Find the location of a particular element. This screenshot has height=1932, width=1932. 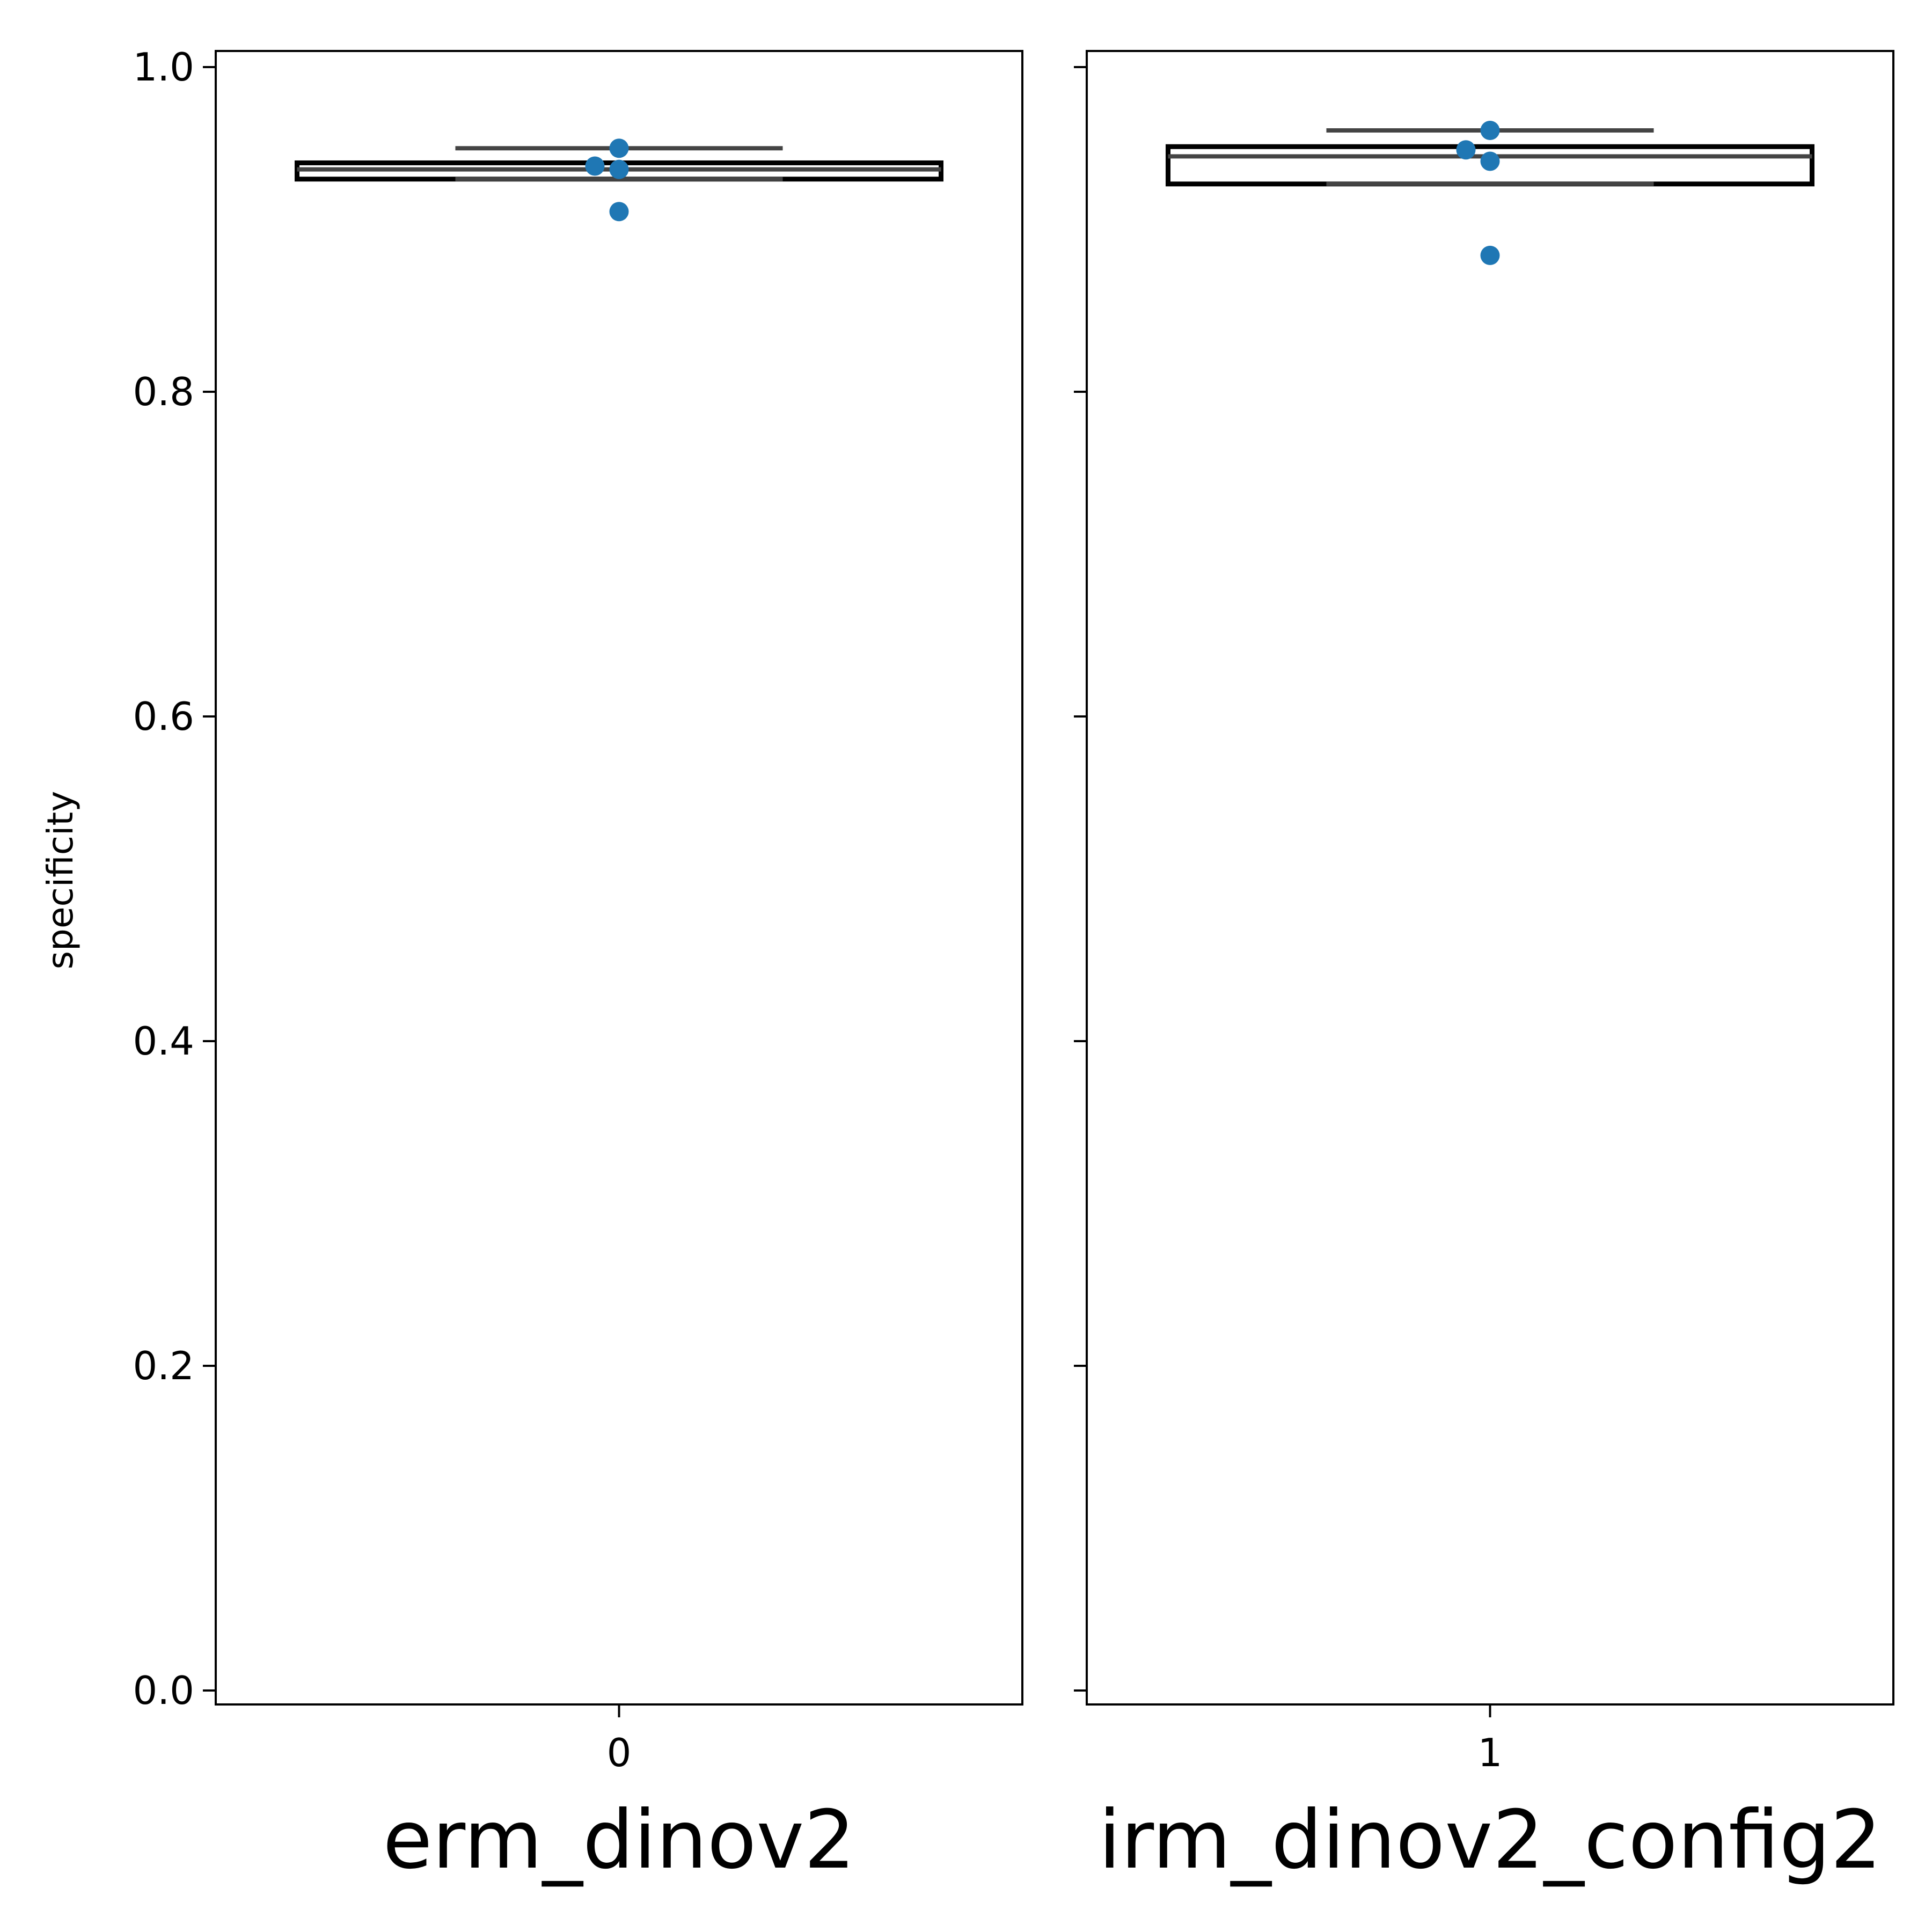

y-tick-label: 0.6 is located at coordinates (163, 716).